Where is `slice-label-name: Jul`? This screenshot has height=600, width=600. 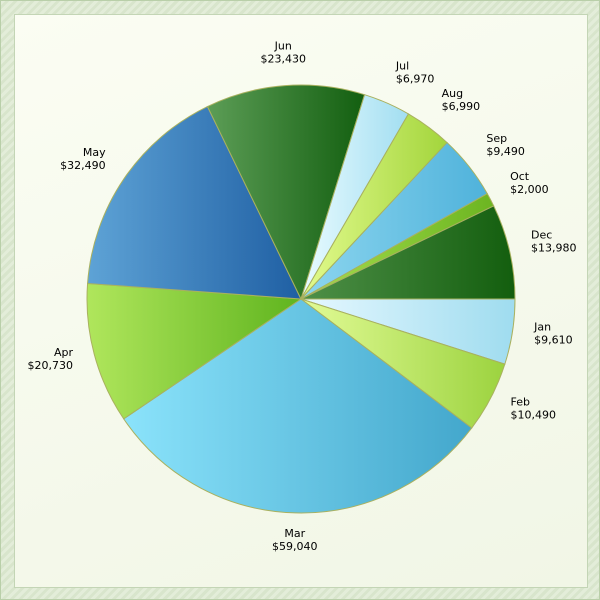 slice-label-name: Jul is located at coordinates (402, 66).